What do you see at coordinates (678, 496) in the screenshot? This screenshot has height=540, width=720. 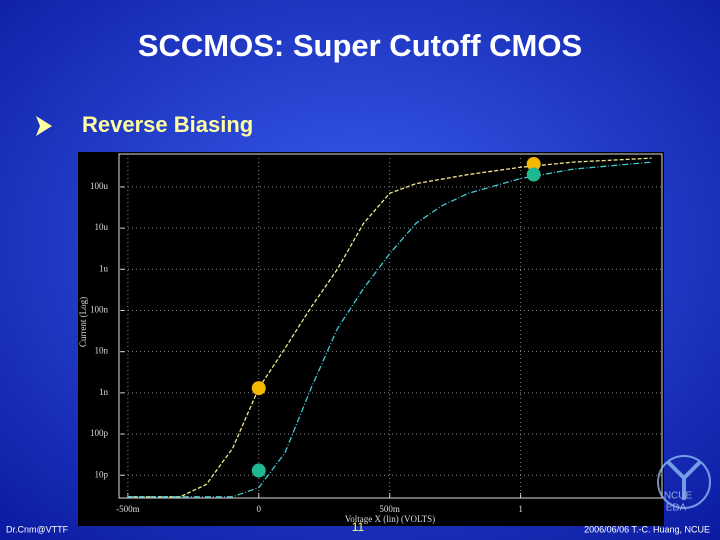 I see `logo-top: NCUE` at bounding box center [678, 496].